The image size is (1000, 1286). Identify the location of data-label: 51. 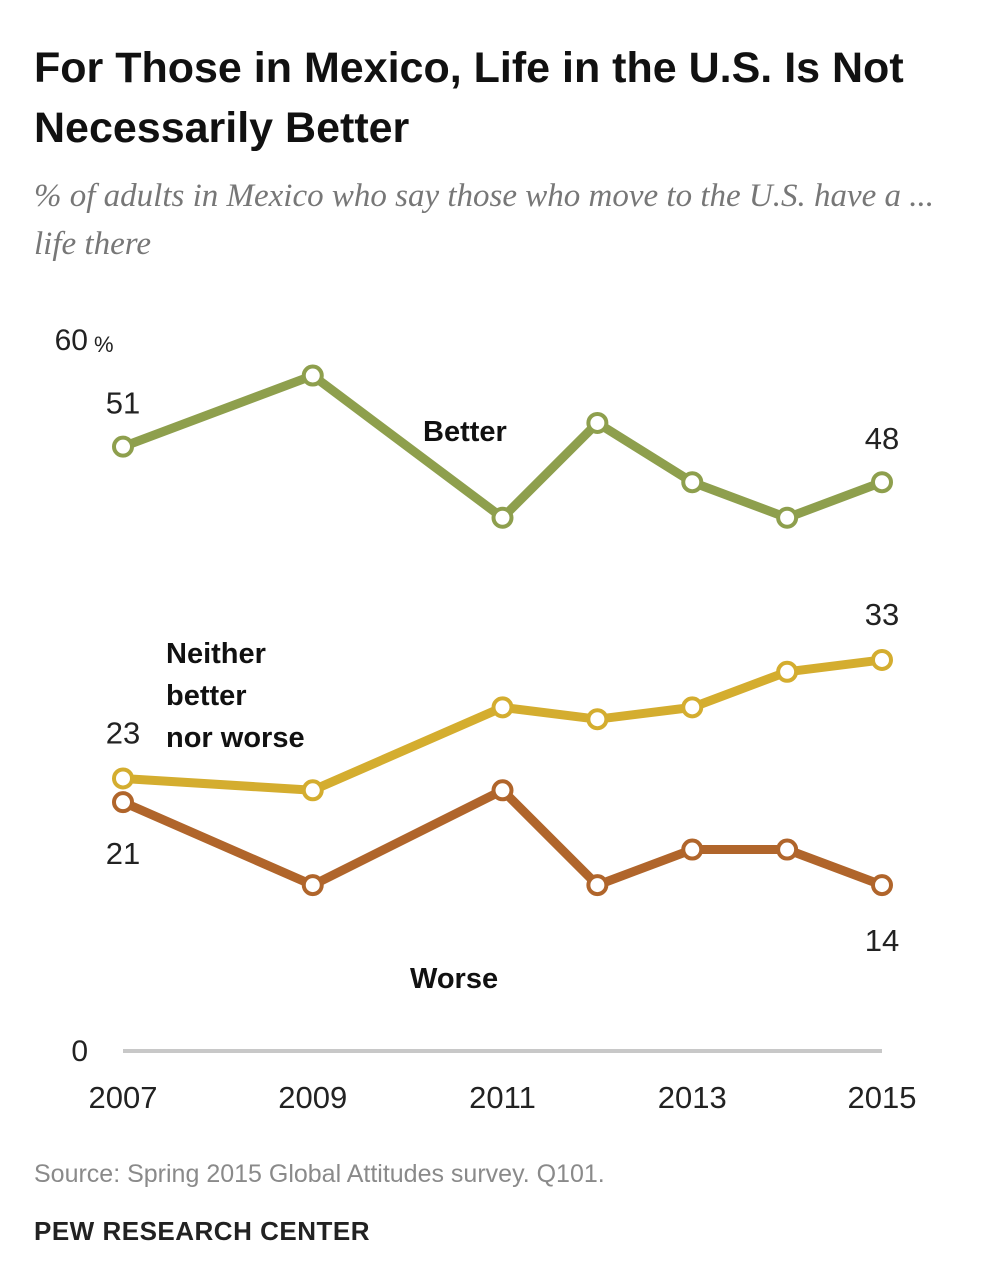
(123, 403).